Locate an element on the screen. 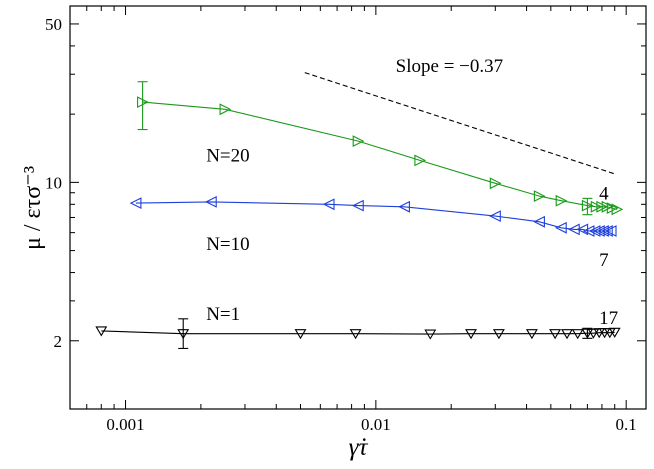 The image size is (654, 469). slope-label: Slope = −0.37 is located at coordinates (449, 66).